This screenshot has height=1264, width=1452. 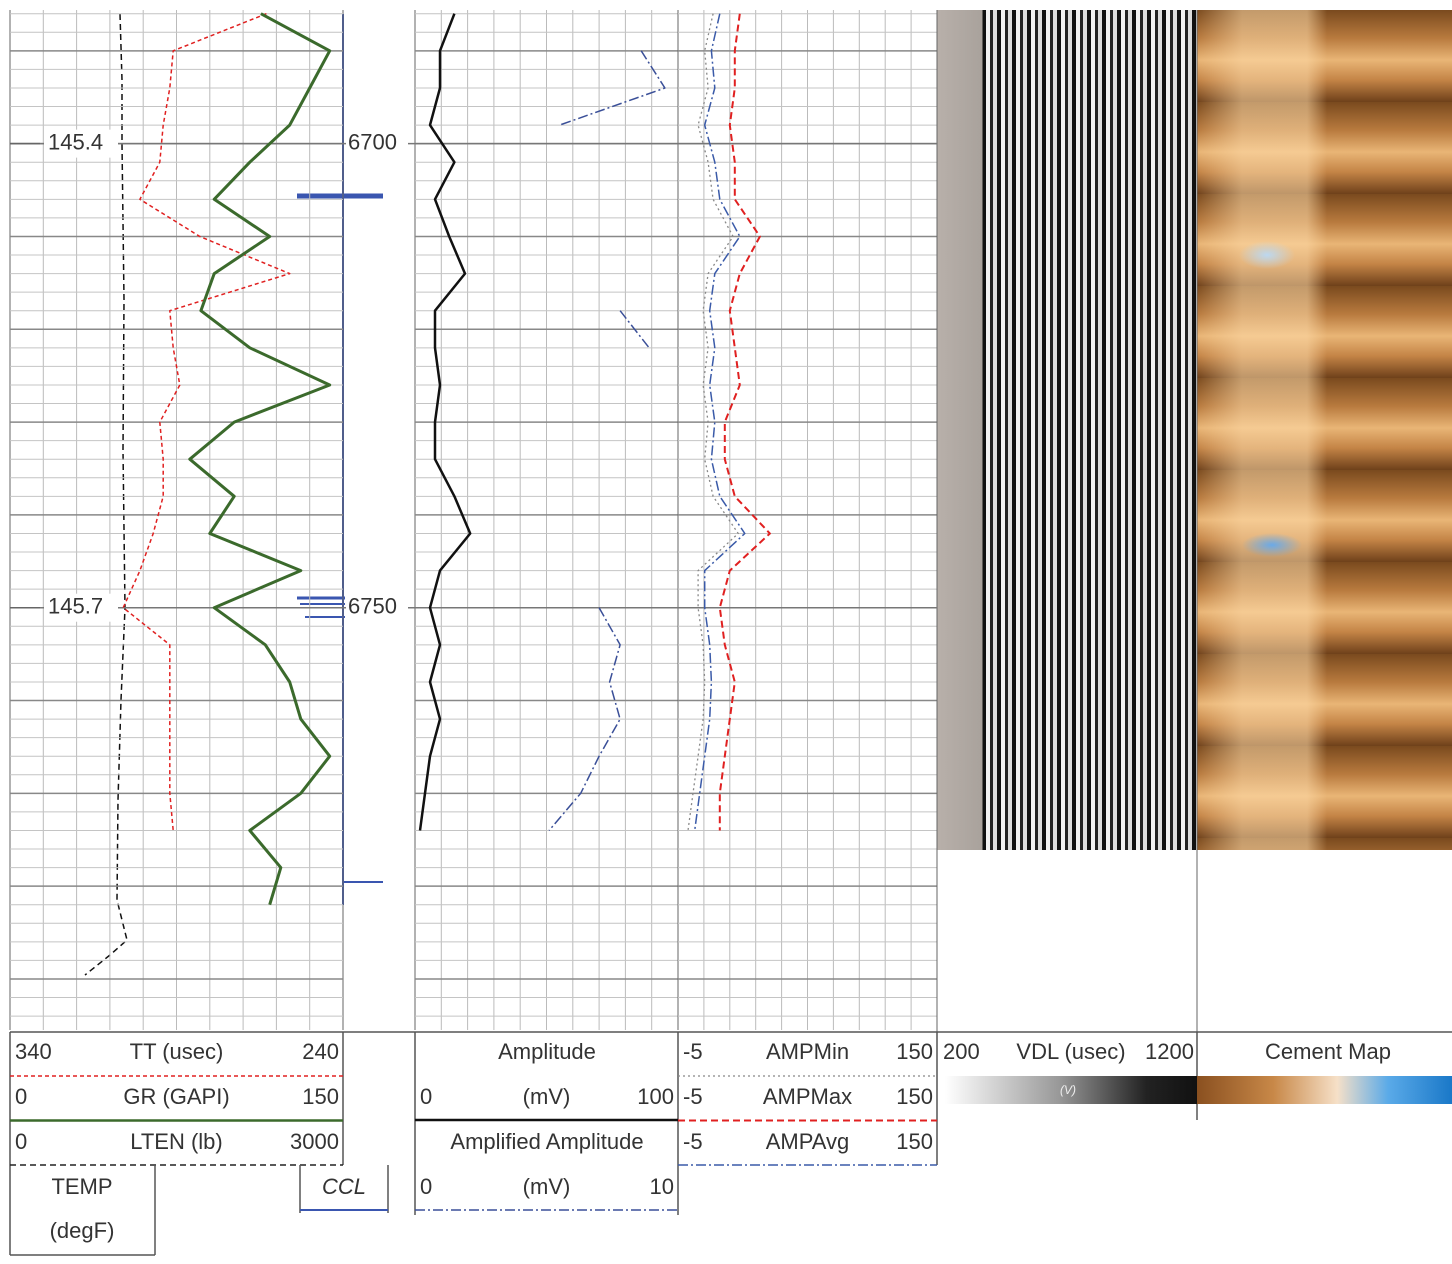 What do you see at coordinates (547, 1051) in the screenshot?
I see `curve-name: Amplitude` at bounding box center [547, 1051].